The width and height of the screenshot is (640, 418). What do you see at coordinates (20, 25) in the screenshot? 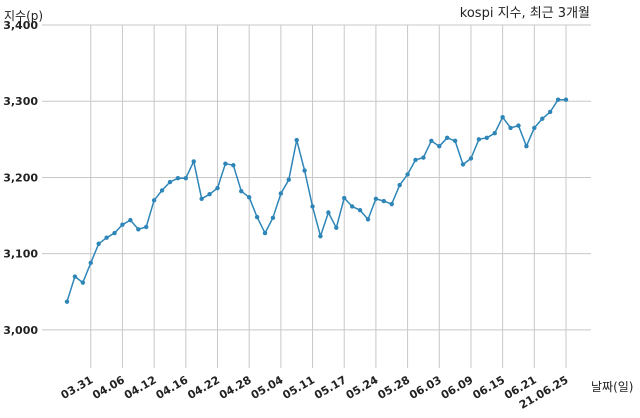
I see `y-tick-label: 3,400` at bounding box center [20, 25].